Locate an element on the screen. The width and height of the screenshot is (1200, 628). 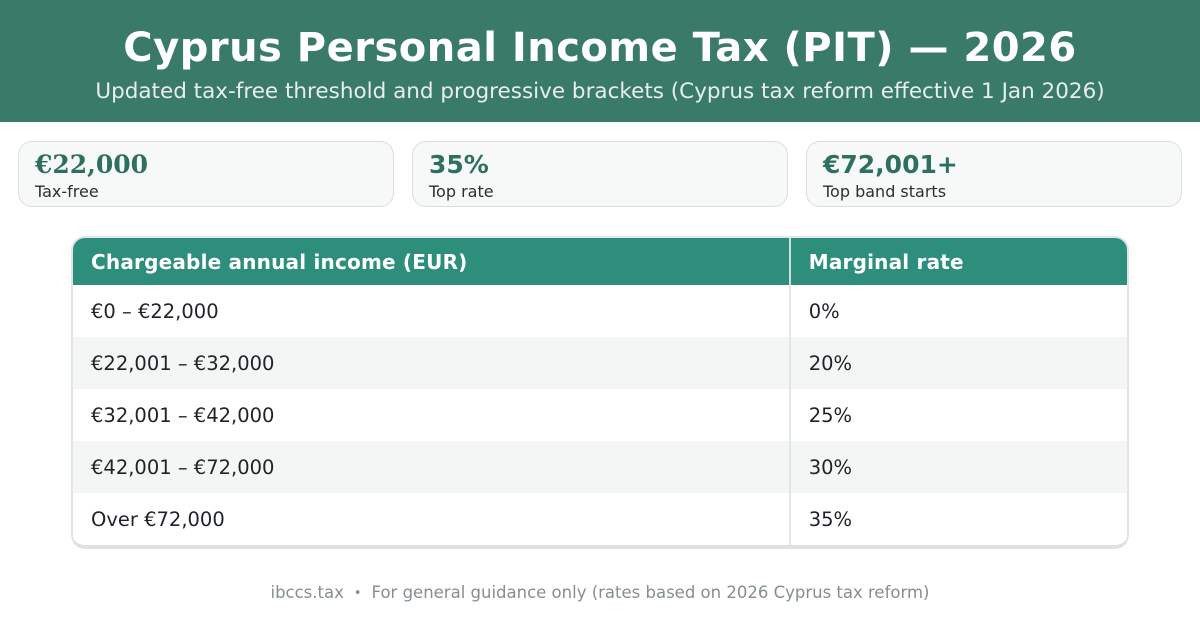
stat-card-top-rate: 35% Top rate is located at coordinates (600, 174).